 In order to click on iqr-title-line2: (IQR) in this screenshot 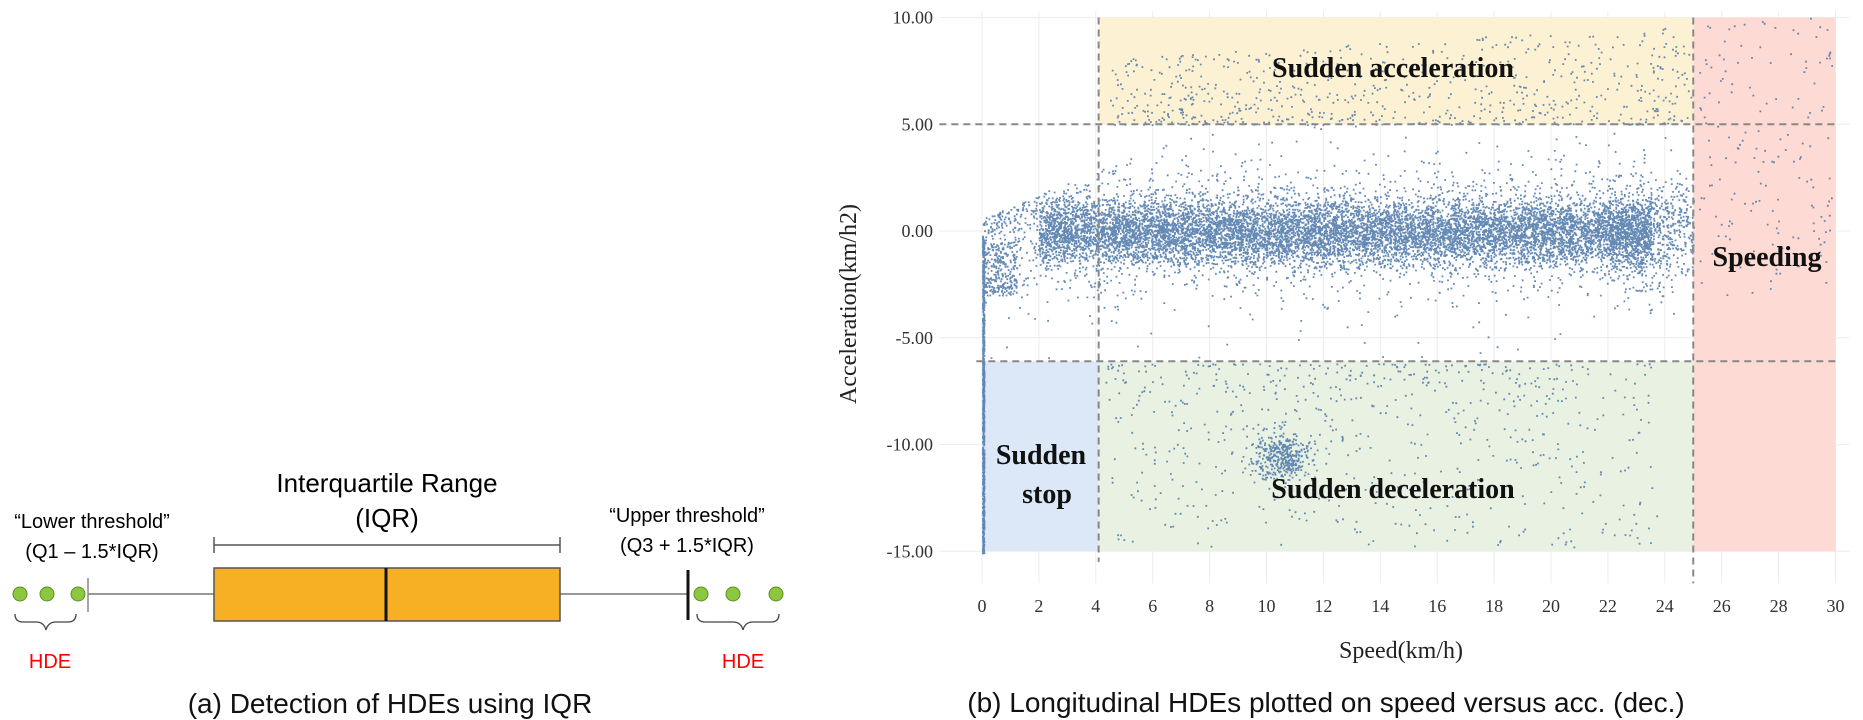, I will do `click(387, 518)`.